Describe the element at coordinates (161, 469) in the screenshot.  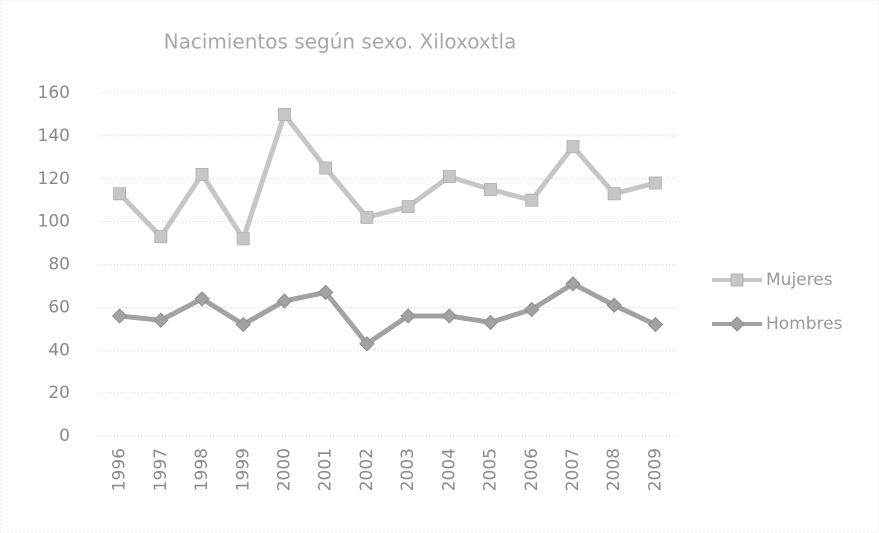
I see `x-tick-label: 1997` at that location.